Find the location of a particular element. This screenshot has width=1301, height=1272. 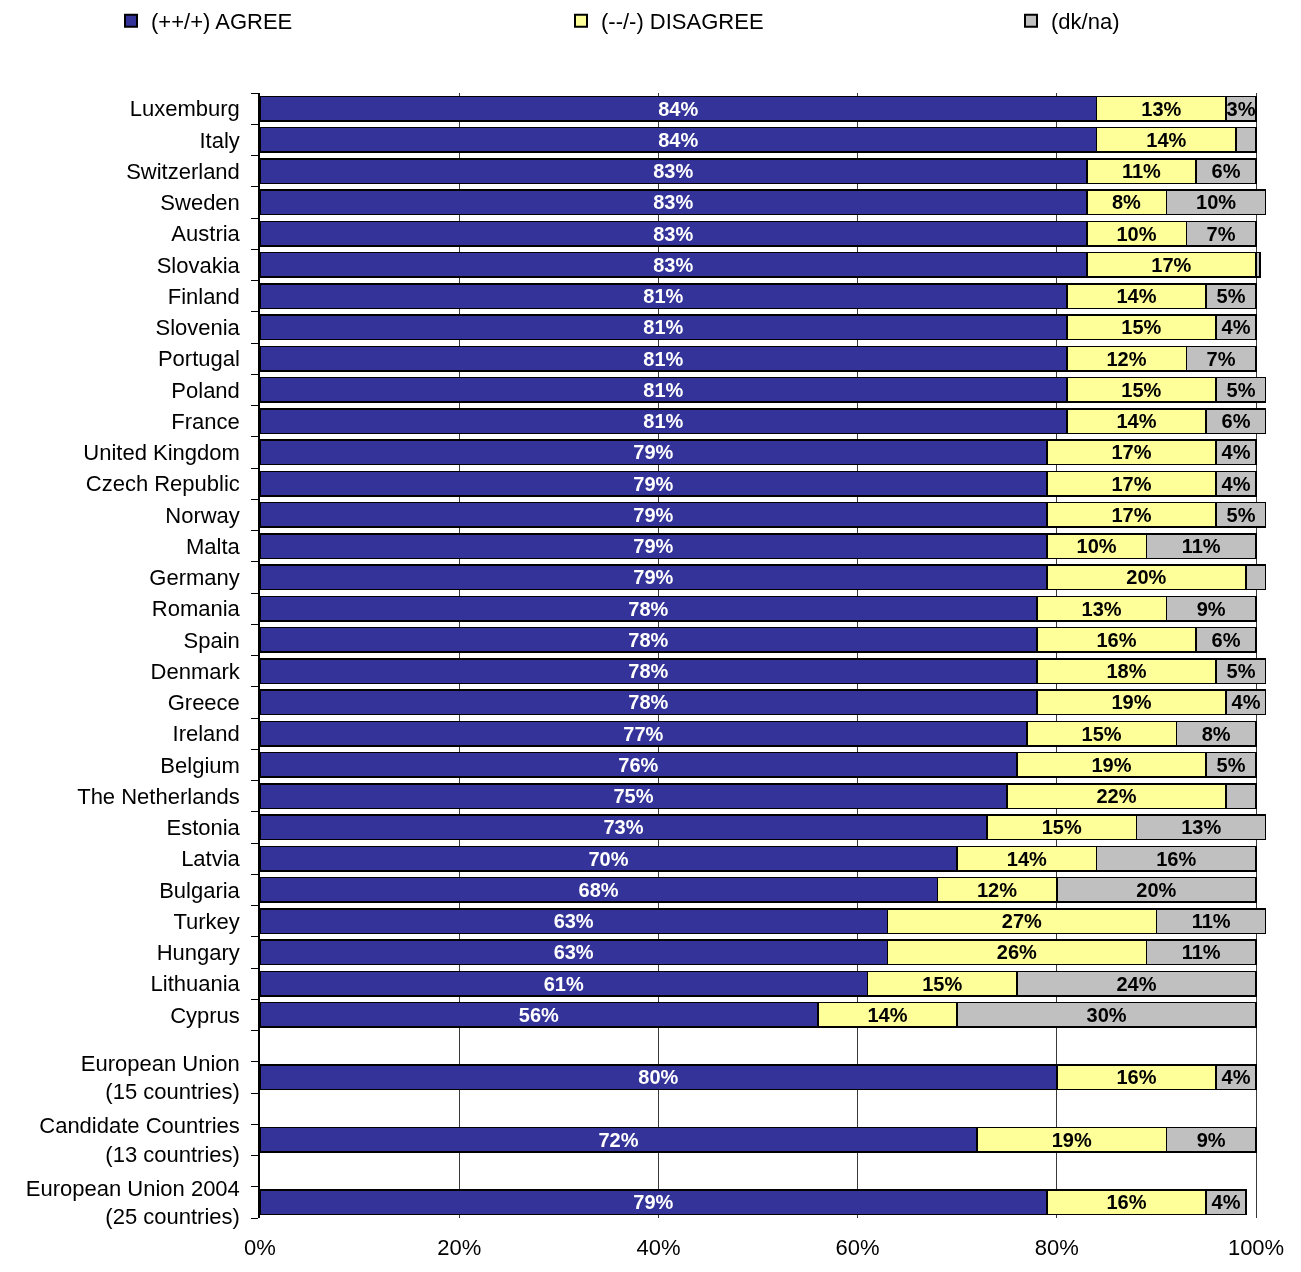

y-tick-label: Sweden is located at coordinates (200, 203).